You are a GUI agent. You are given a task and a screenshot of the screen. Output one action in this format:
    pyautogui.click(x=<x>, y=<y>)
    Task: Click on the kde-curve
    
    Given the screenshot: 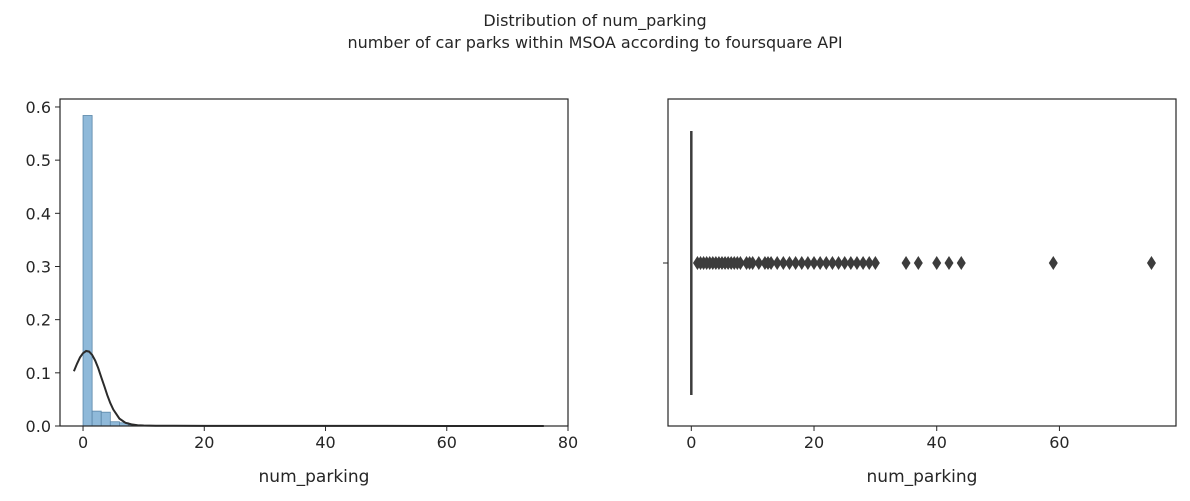 What is the action you would take?
    pyautogui.click(x=308, y=388)
    